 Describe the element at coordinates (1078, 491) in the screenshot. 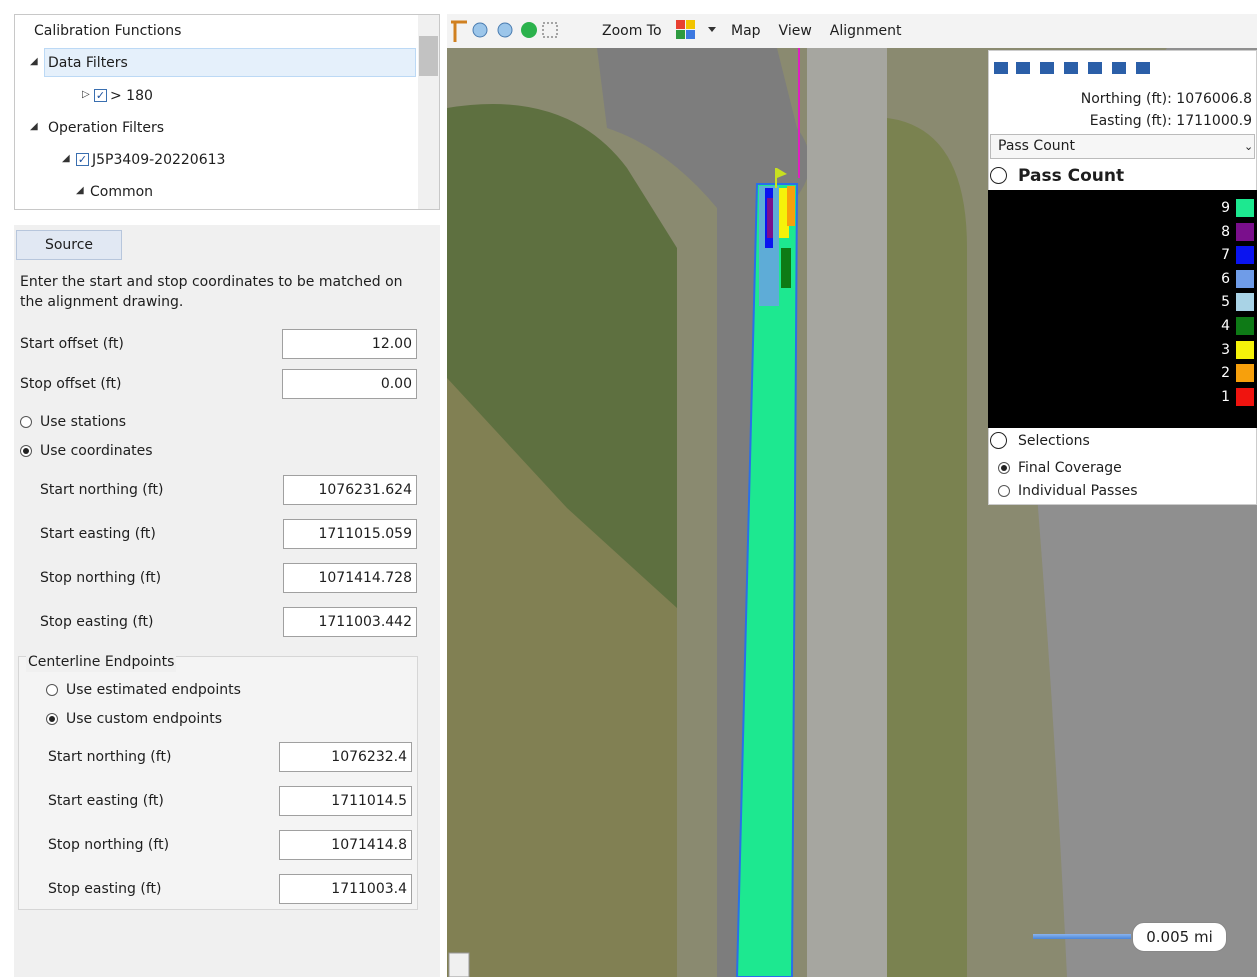

I see `radio-label: Individual Passes` at that location.